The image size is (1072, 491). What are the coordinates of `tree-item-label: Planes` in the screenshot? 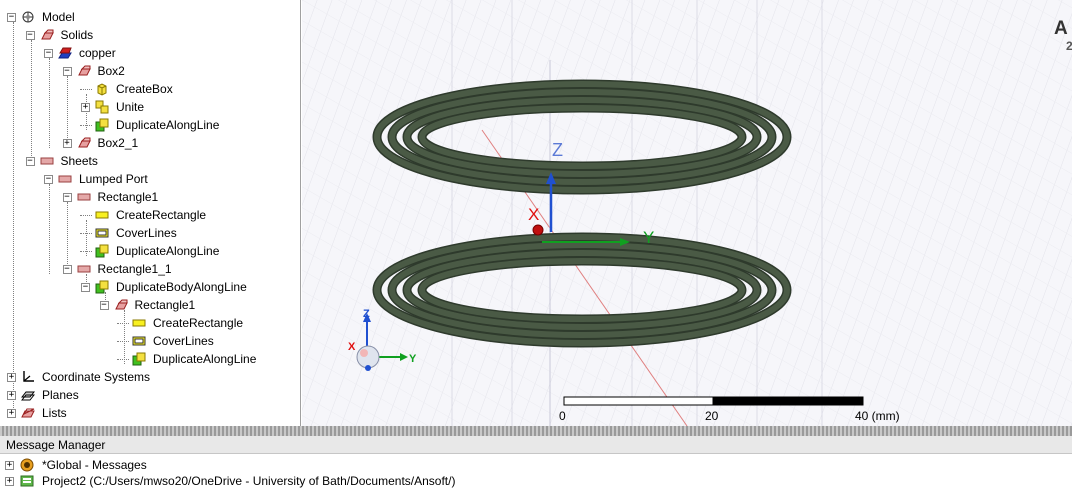 It's located at (60, 395).